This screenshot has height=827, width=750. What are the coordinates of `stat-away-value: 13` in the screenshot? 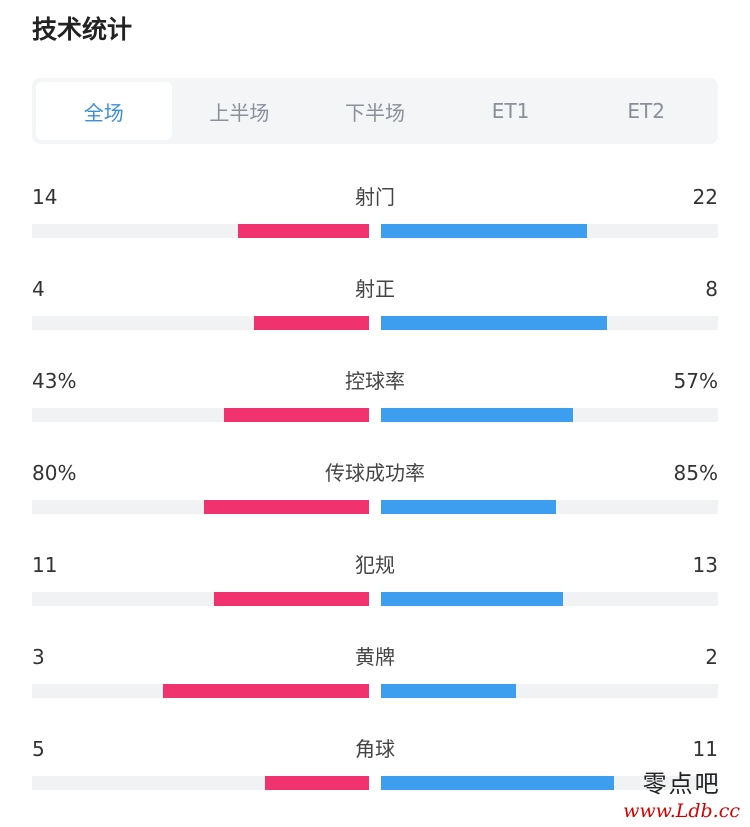 It's located at (705, 565).